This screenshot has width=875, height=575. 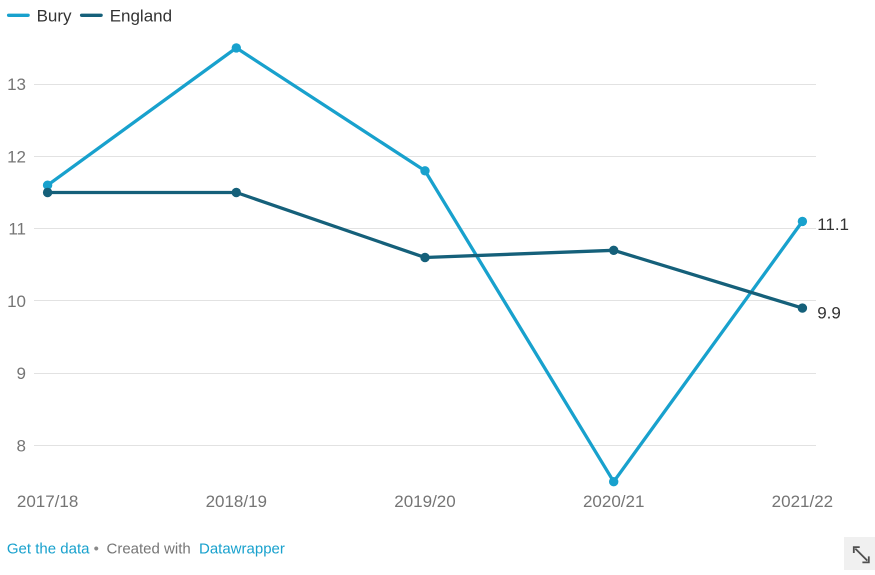 I want to click on svg-text: 9.9, so click(x=829, y=313).